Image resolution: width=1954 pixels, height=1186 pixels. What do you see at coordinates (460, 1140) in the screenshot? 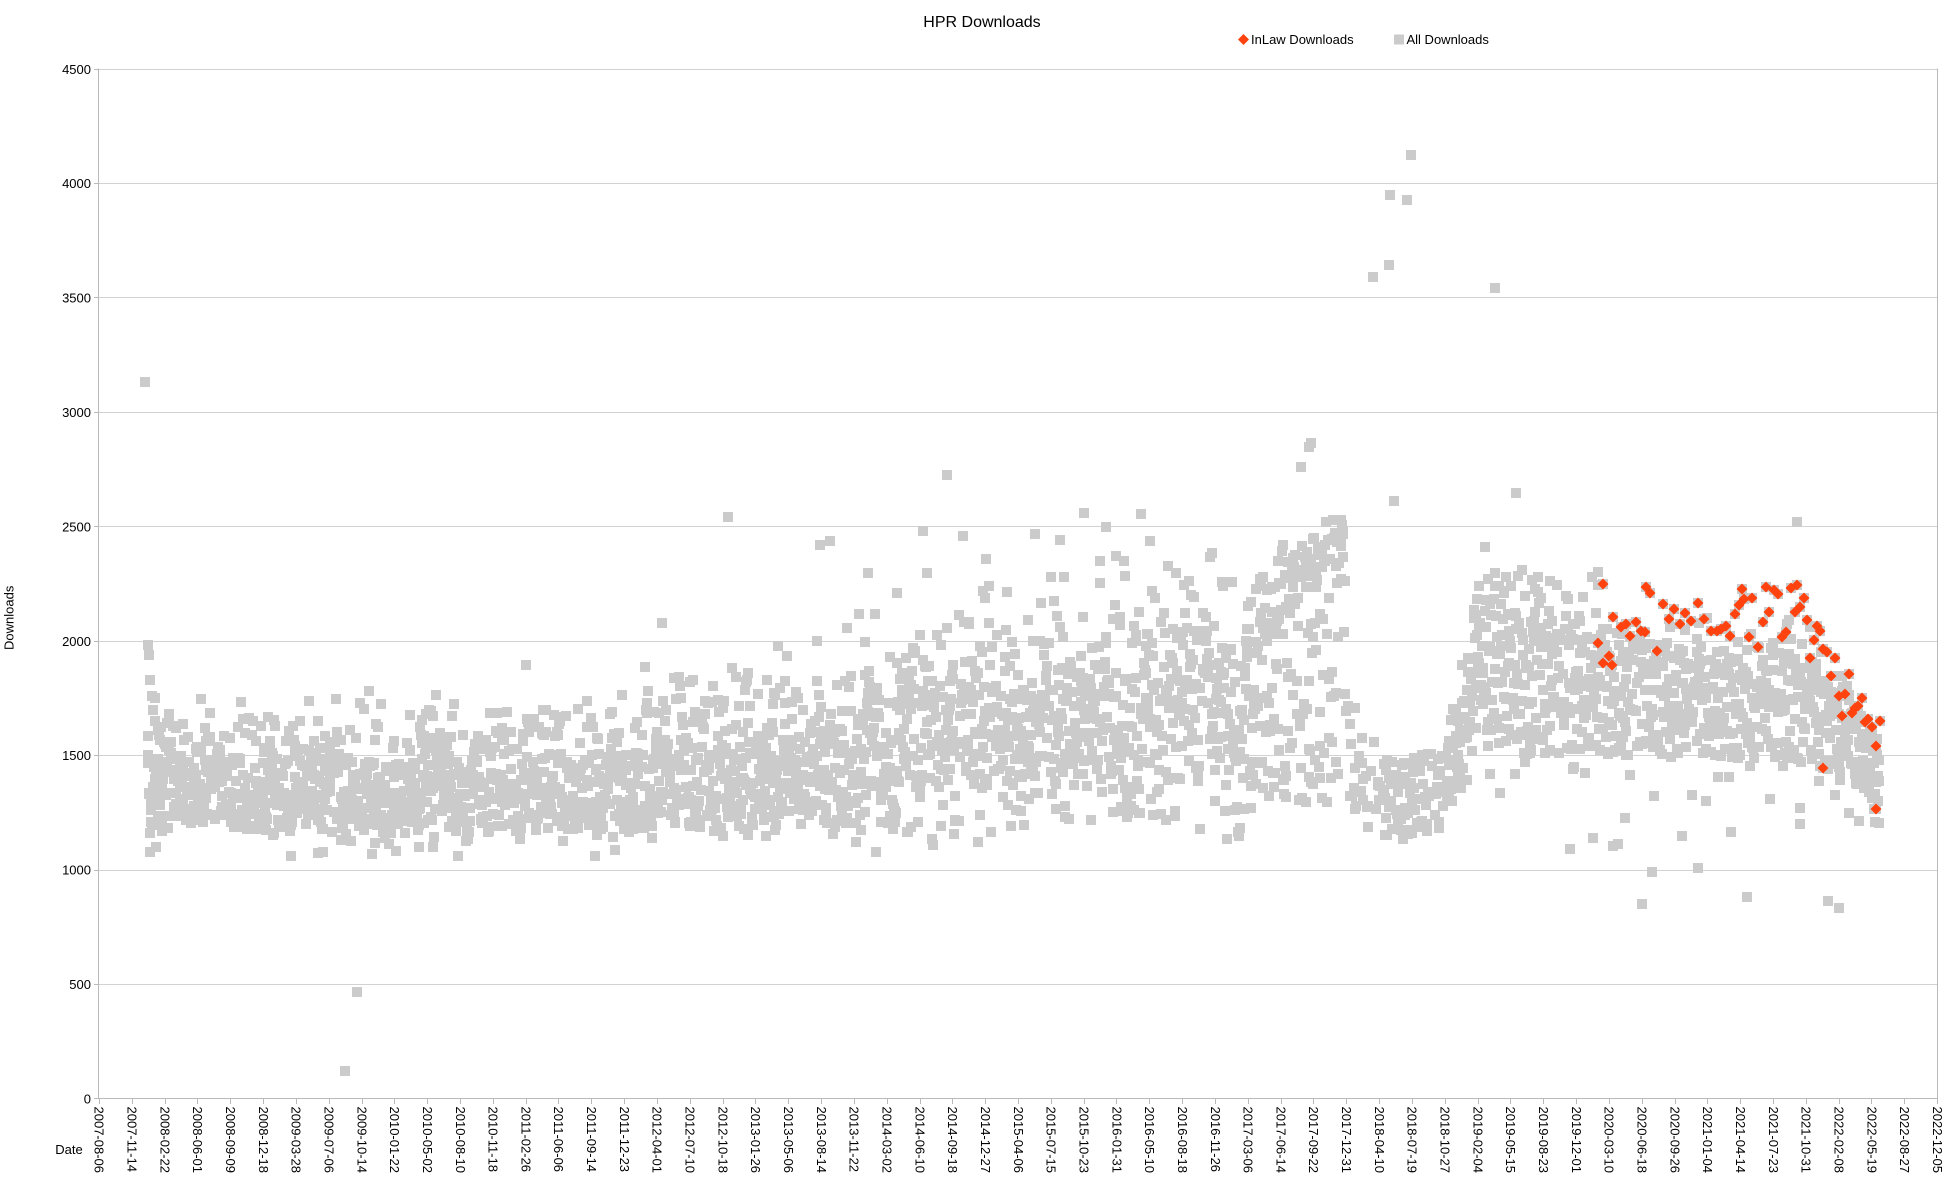
I see `svg-text: 2010-08-10` at bounding box center [460, 1140].